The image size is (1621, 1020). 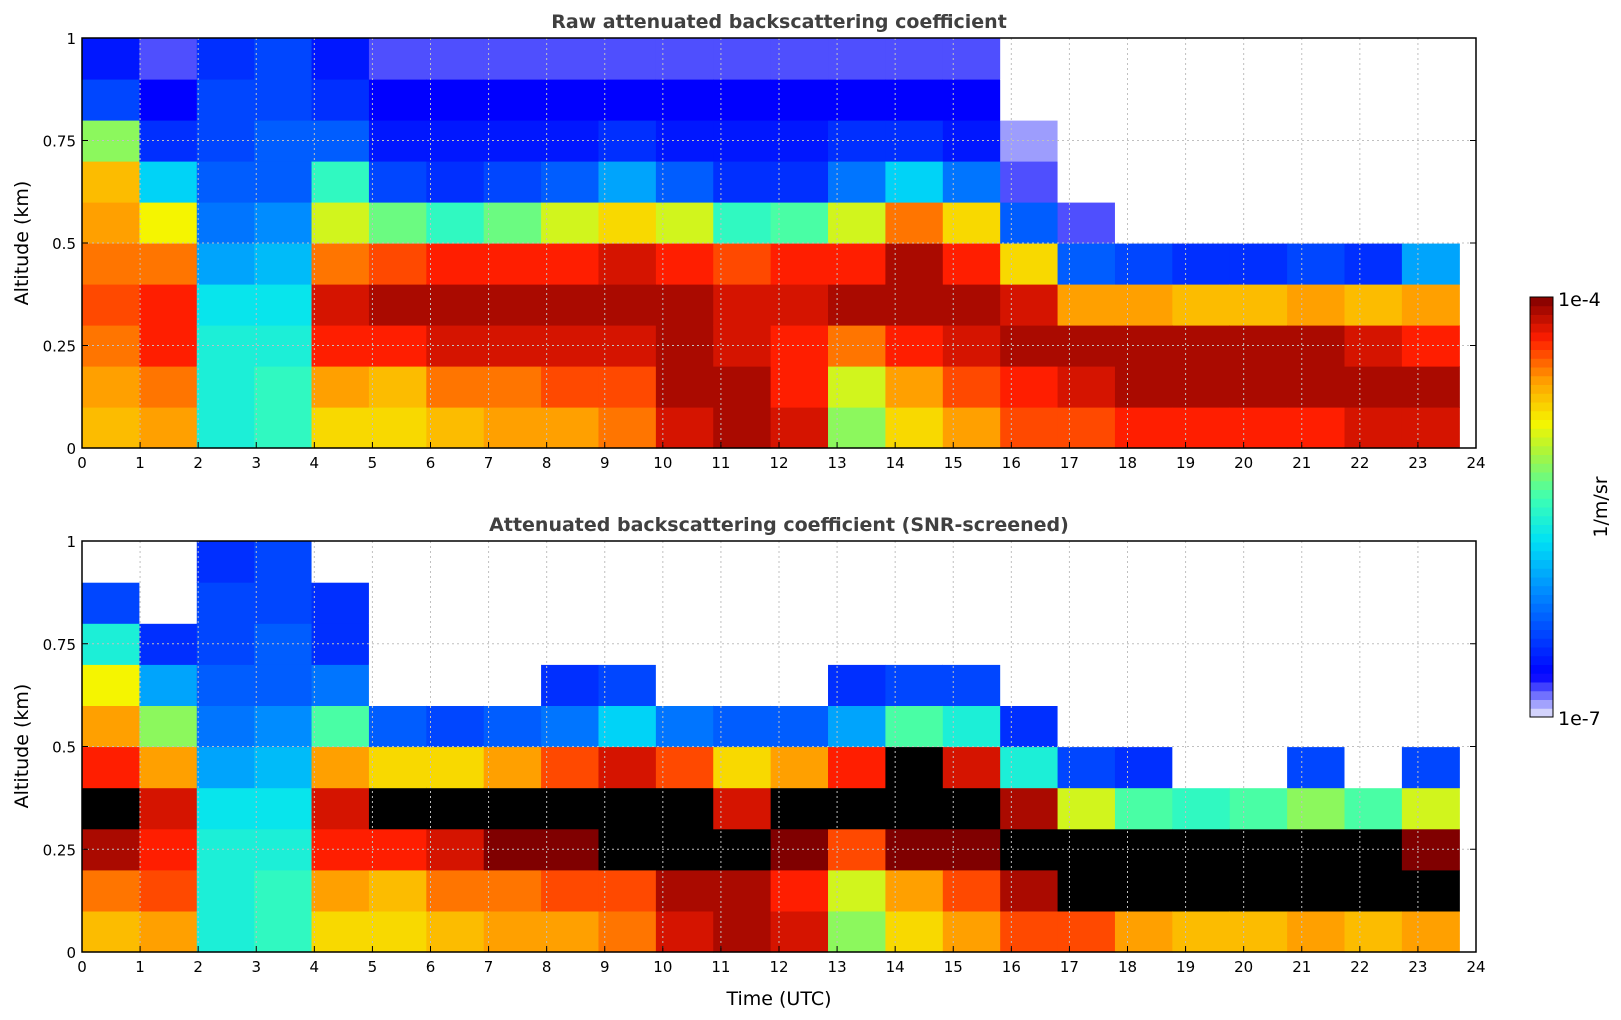 What do you see at coordinates (373, 967) in the screenshot?
I see `x-tick-label: 5` at bounding box center [373, 967].